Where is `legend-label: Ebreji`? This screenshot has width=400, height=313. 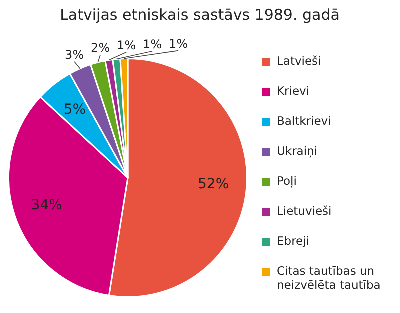
legend-label: Ebreji is located at coordinates (293, 241).